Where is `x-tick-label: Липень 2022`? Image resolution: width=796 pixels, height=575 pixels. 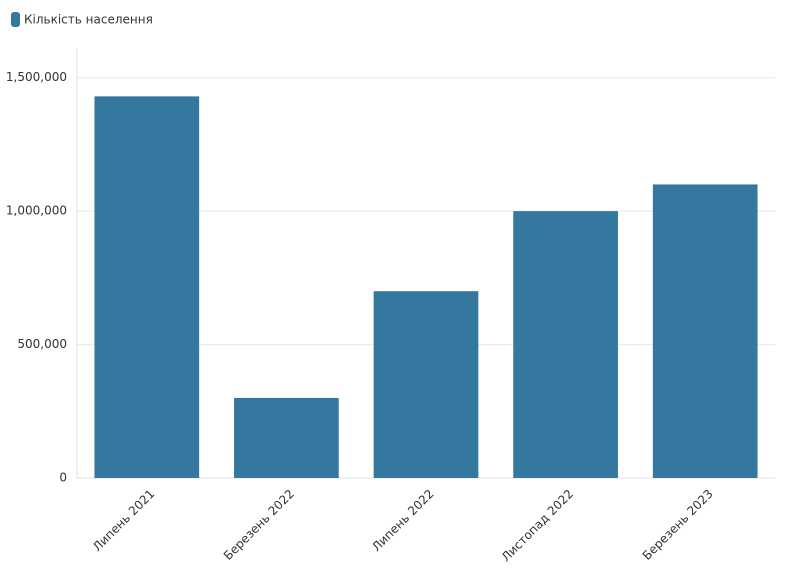
x-tick-label: Липень 2022 is located at coordinates (402, 520).